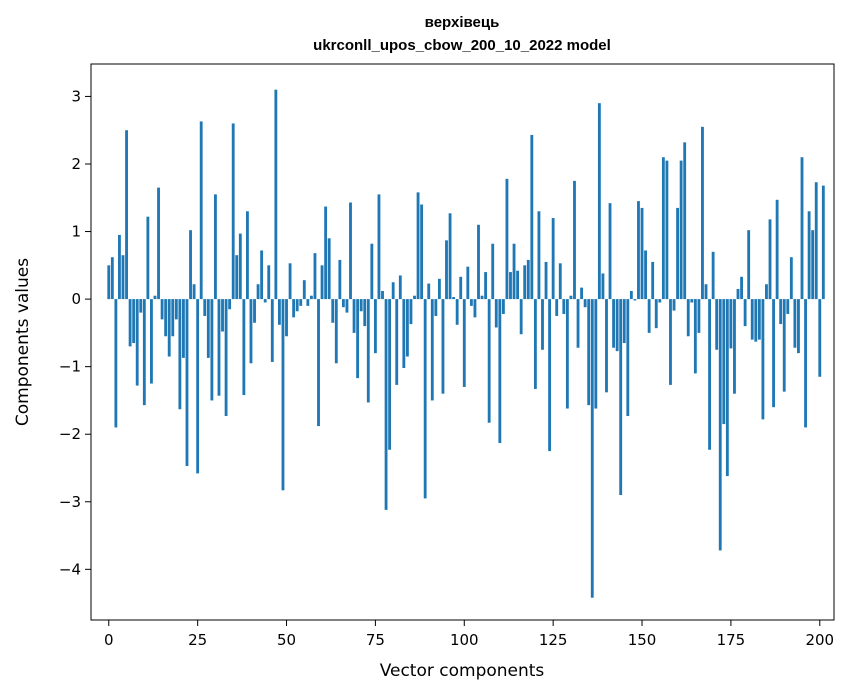 Image resolution: width=847 pixels, height=696 pixels. Describe the element at coordinates (76, 164) in the screenshot. I see `y-tick-label: 2` at that location.